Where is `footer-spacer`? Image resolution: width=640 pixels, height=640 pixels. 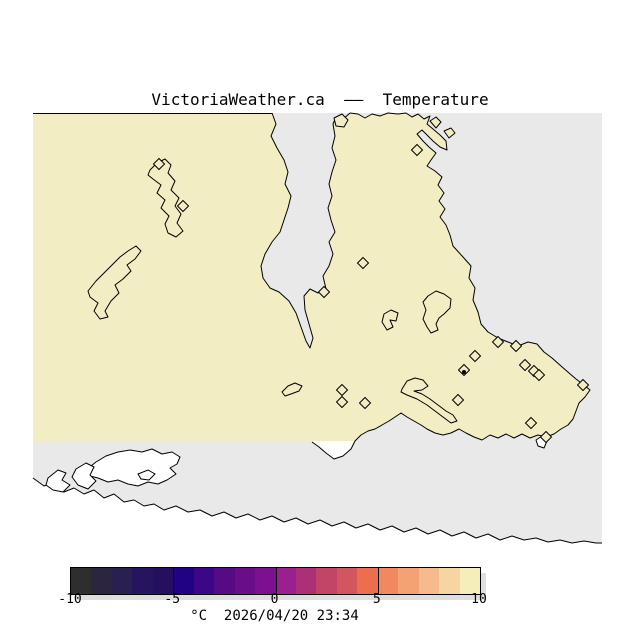
footer-spacer is located at coordinates (215, 616).